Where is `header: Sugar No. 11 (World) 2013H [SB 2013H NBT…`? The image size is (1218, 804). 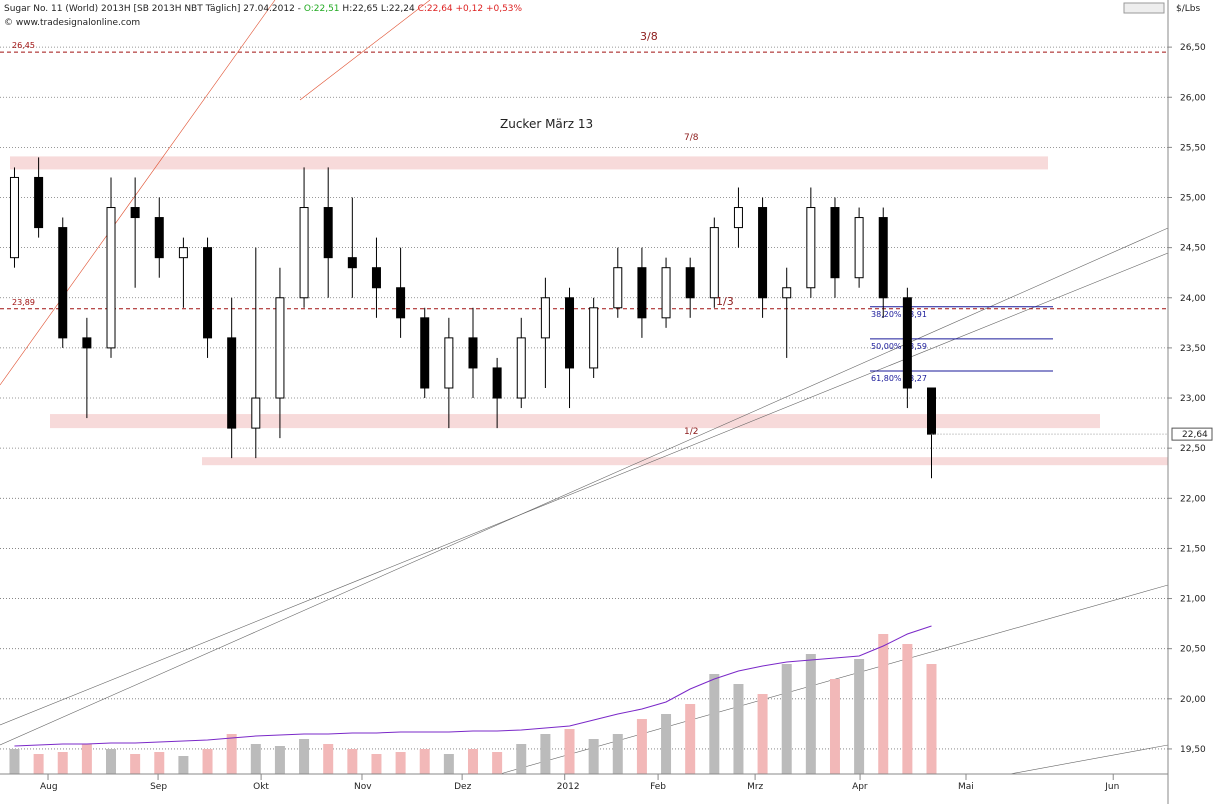
header: Sugar No. 11 (World) 2013H [SB 2013H NBT… is located at coordinates (263, 9).